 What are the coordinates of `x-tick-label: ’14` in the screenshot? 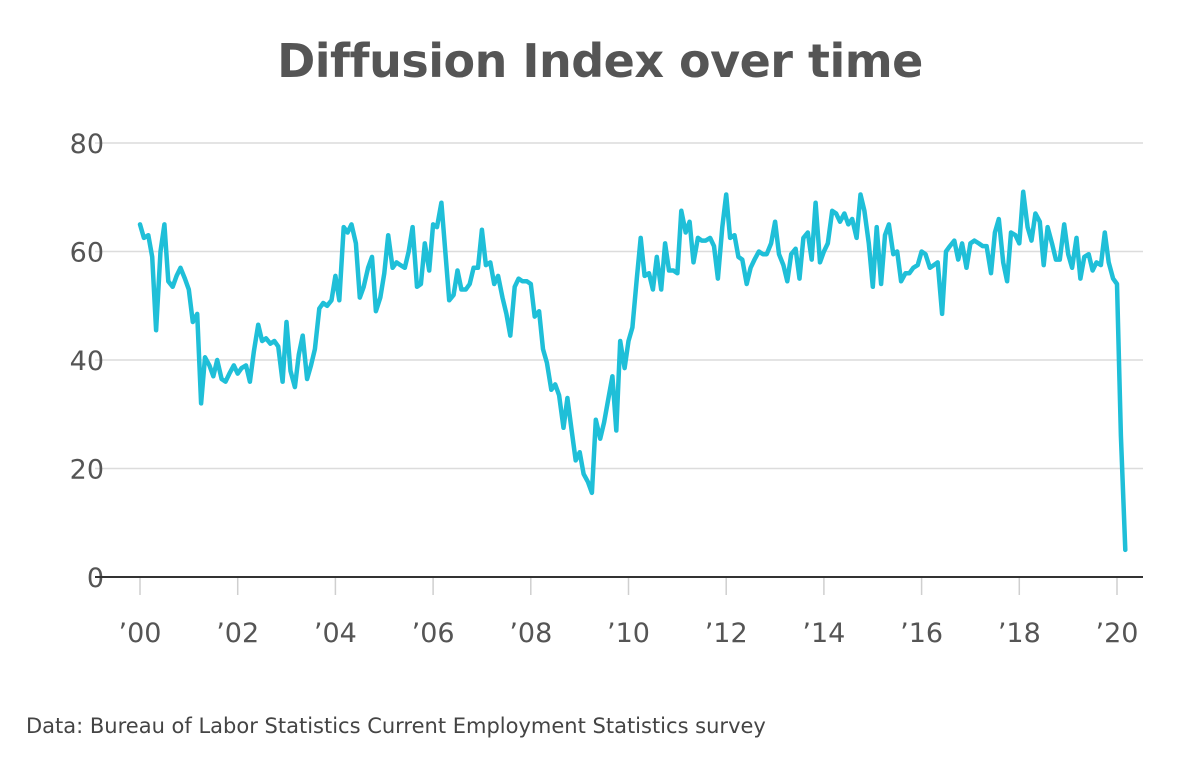 It's located at (823, 633).